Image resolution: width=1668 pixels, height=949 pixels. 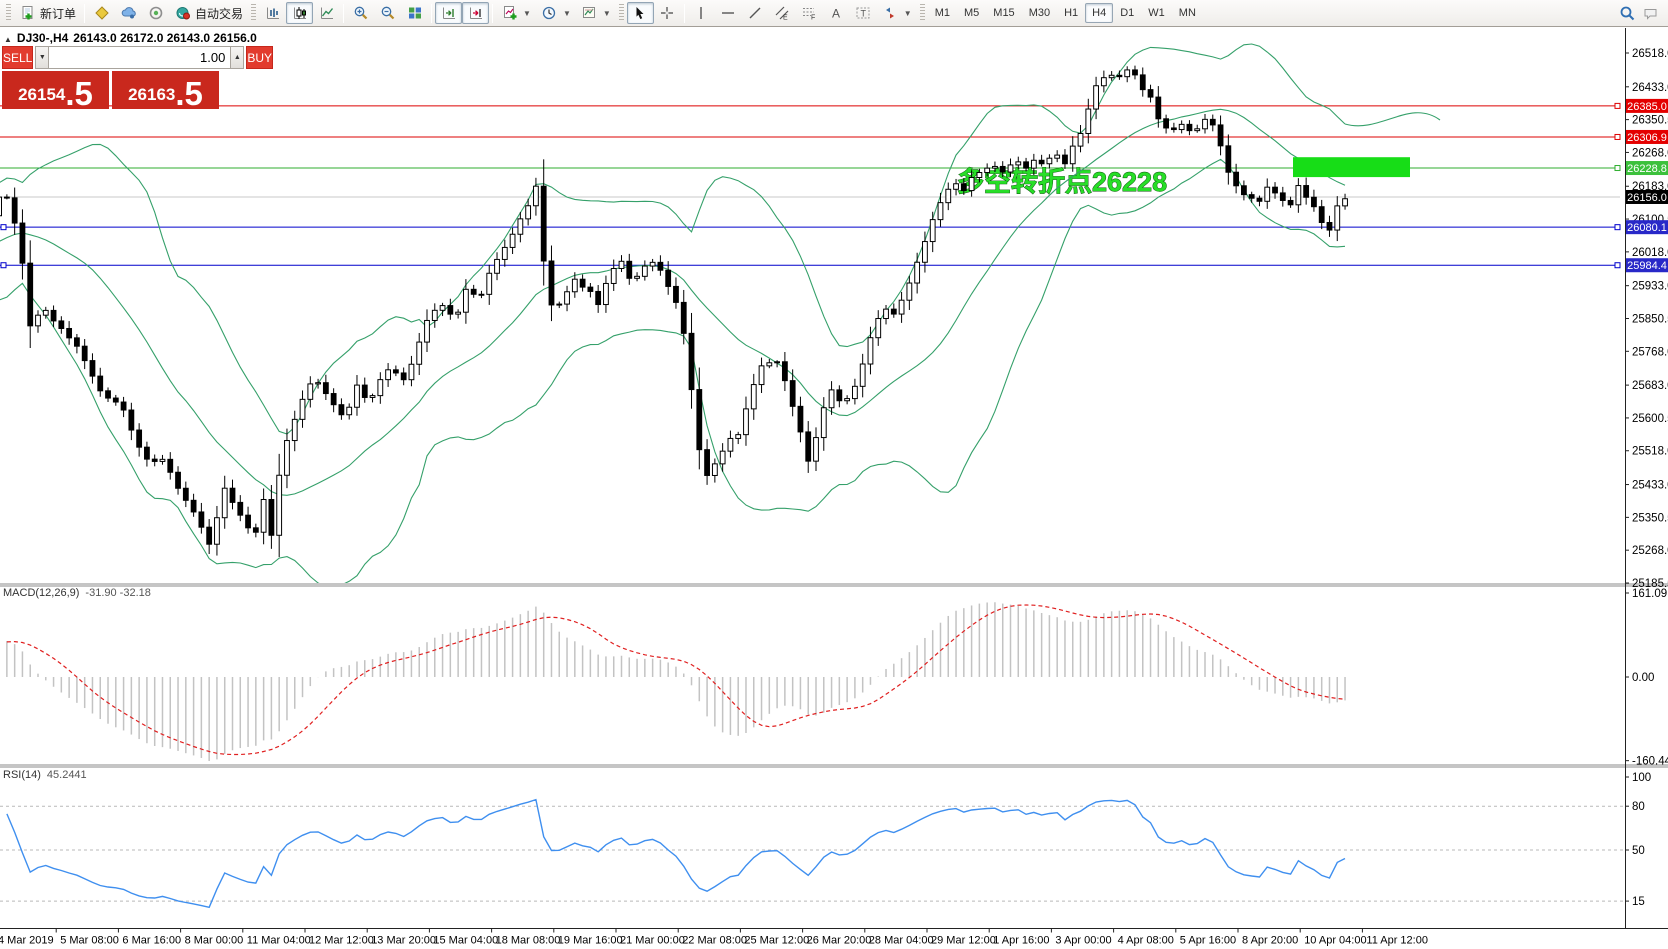 What do you see at coordinates (8, 38) in the screenshot?
I see `one-click-toggle-icon` at bounding box center [8, 38].